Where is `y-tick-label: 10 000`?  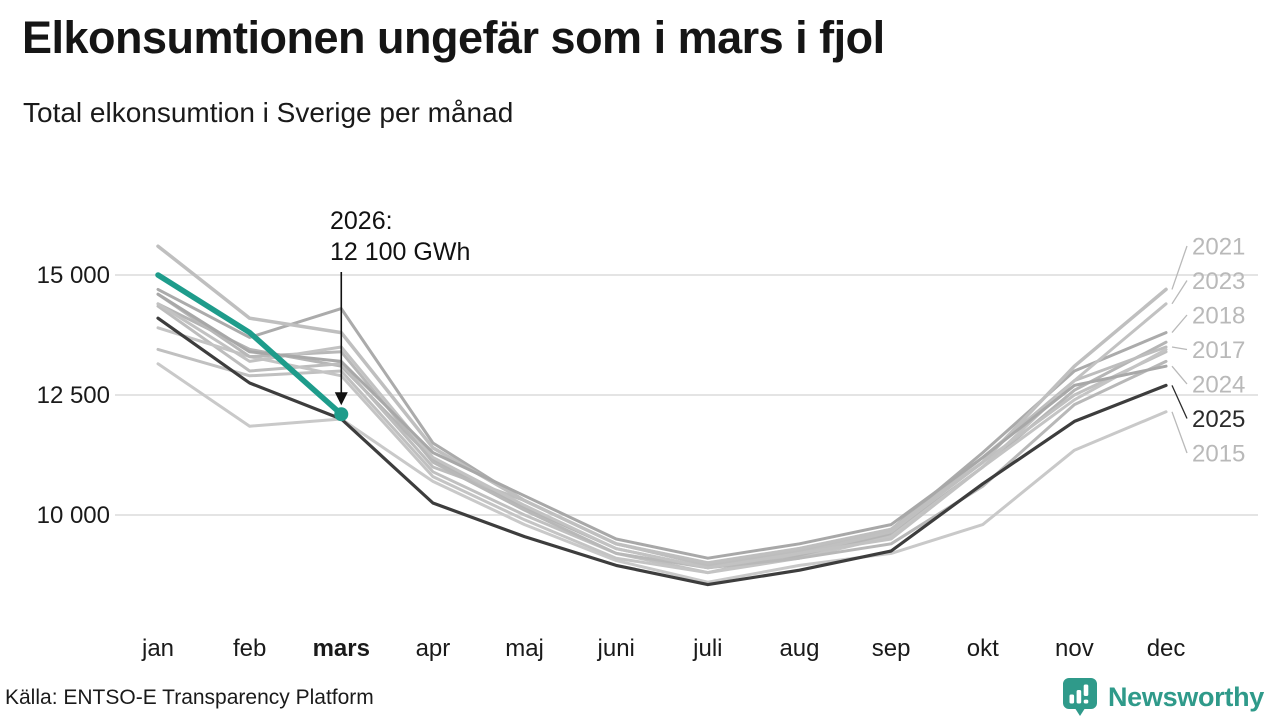 y-tick-label: 10 000 is located at coordinates (73, 515).